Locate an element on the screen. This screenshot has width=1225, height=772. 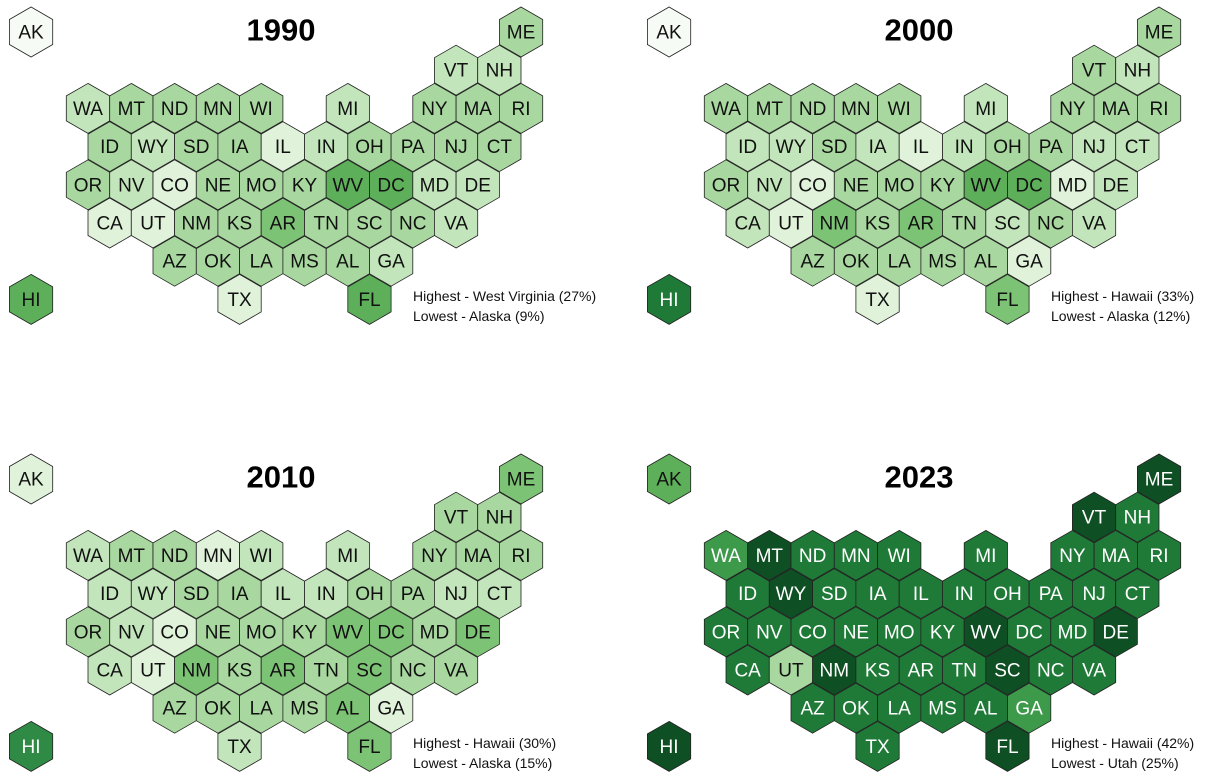
state-label: VT is located at coordinates (456, 518).